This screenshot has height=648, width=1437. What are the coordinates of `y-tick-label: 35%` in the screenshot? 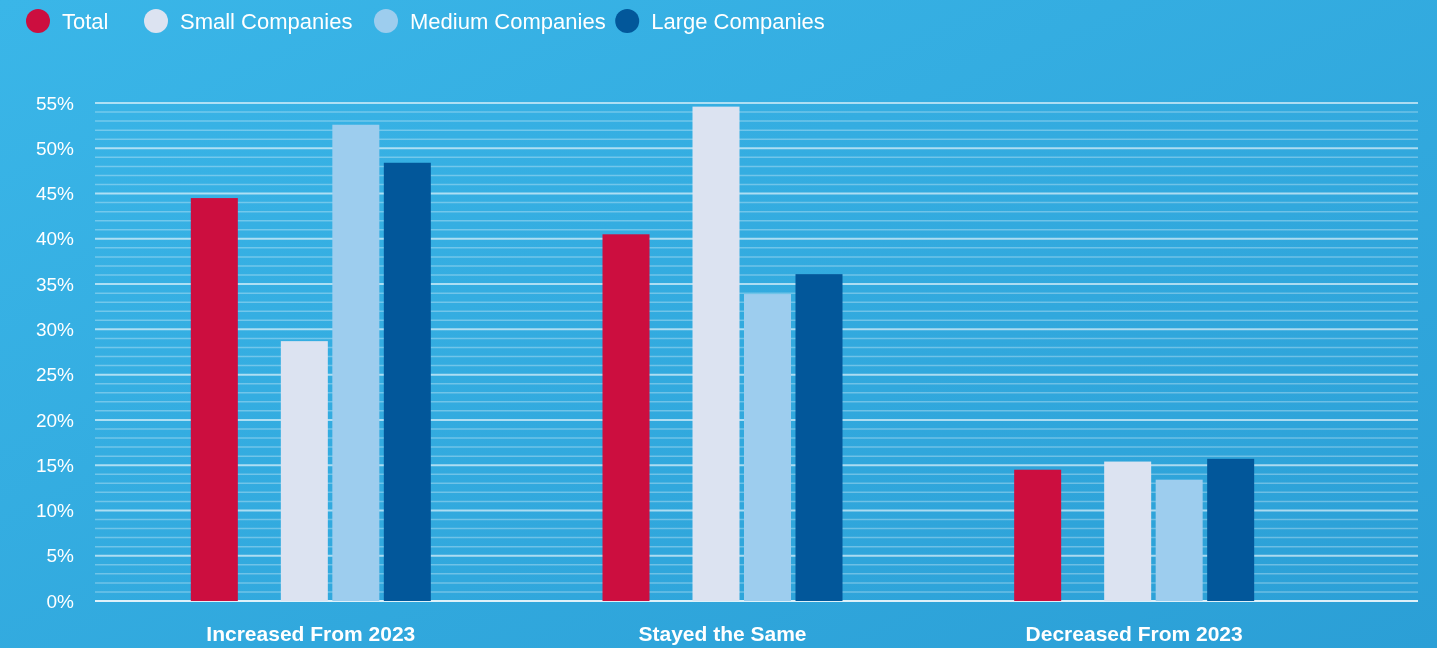 It's located at (55, 284).